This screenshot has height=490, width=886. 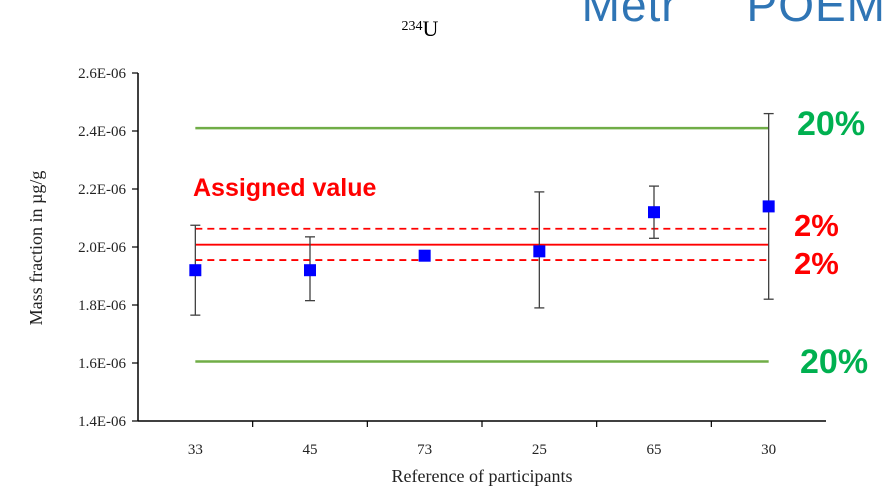 What do you see at coordinates (431, 28) in the screenshot?
I see `chart-title-main: U` at bounding box center [431, 28].